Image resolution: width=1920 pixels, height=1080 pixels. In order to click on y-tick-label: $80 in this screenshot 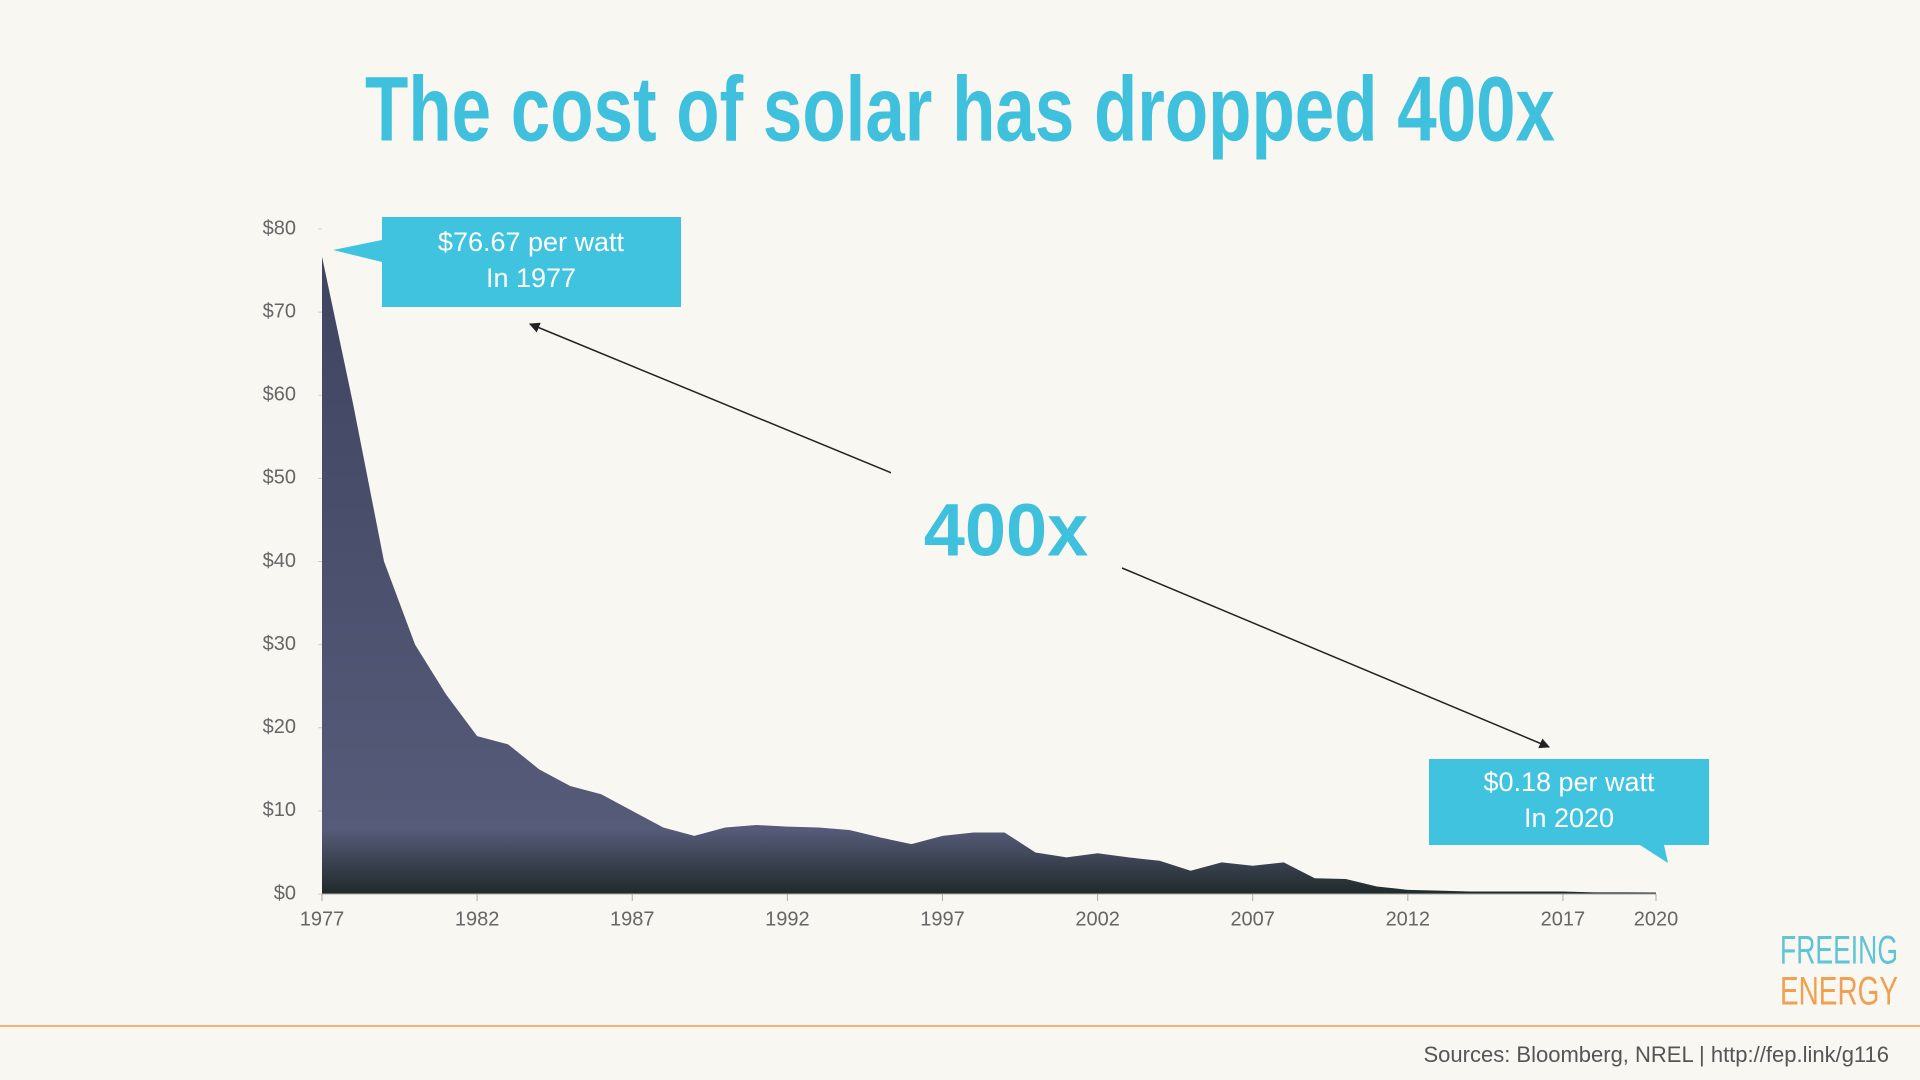, I will do `click(279, 228)`.